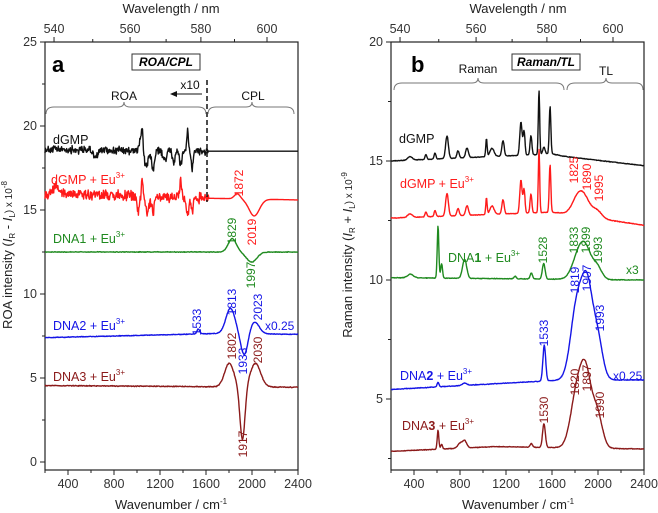  I want to click on peak-label: 1899, so click(586, 239).